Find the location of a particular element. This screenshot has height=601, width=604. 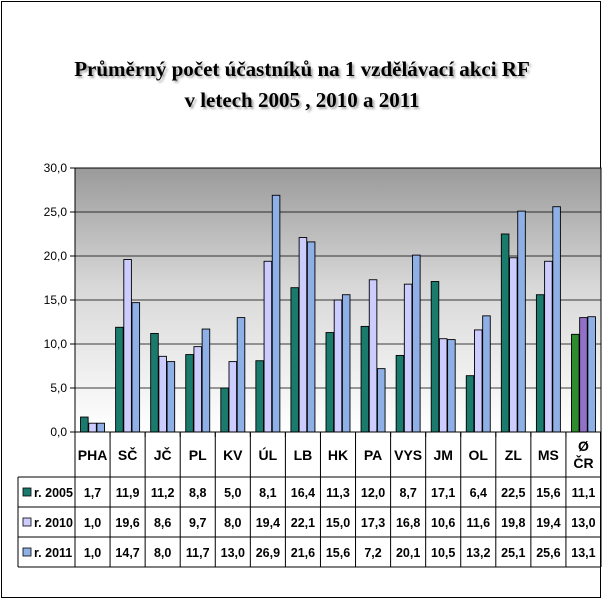

table-cell: 8,8 is located at coordinates (197, 493).